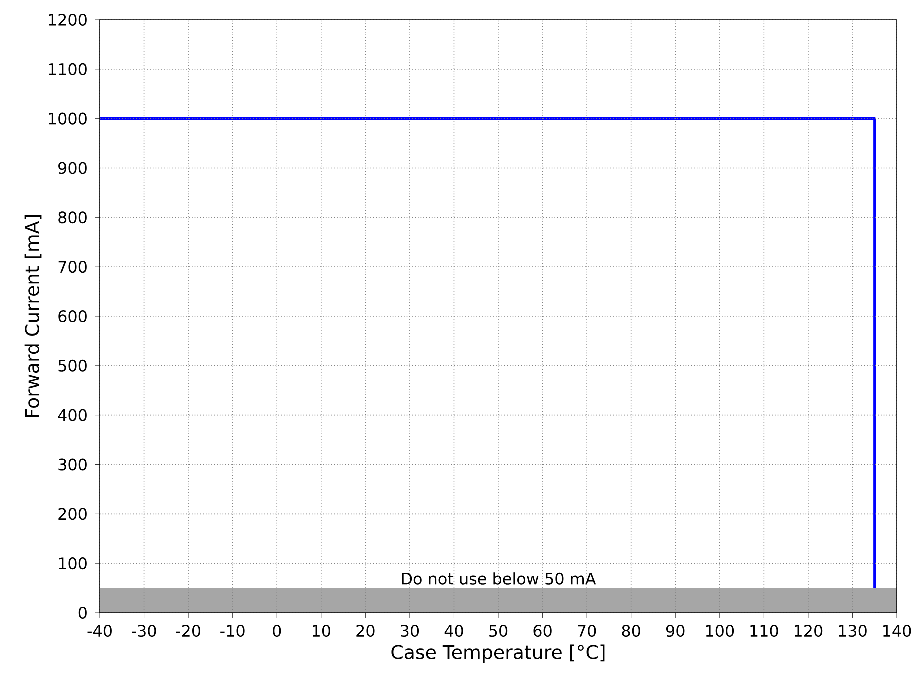  I want to click on x-tick-label: 50, so click(499, 631).